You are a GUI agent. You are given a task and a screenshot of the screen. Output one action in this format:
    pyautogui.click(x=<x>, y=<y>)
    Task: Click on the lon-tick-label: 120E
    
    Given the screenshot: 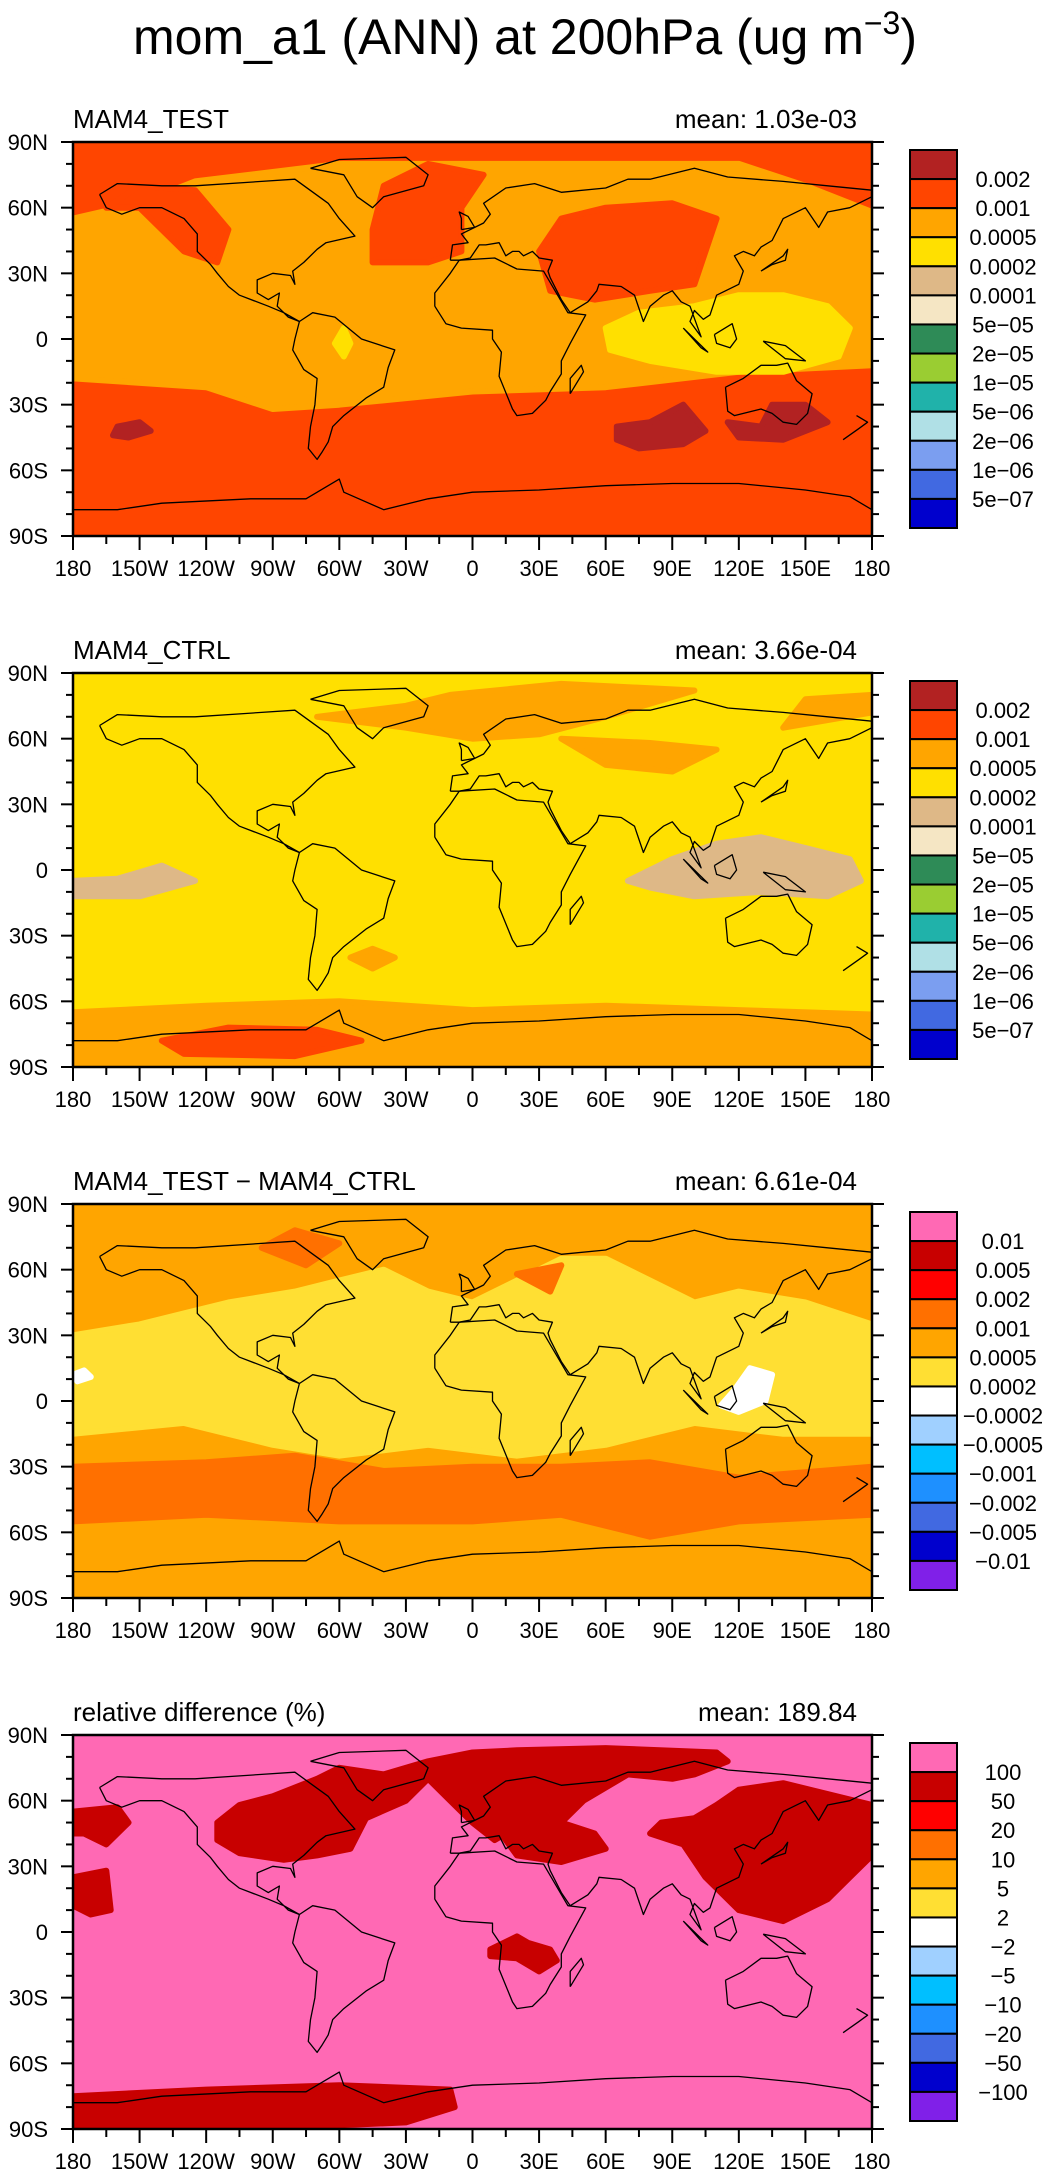 What is the action you would take?
    pyautogui.click(x=738, y=1099)
    